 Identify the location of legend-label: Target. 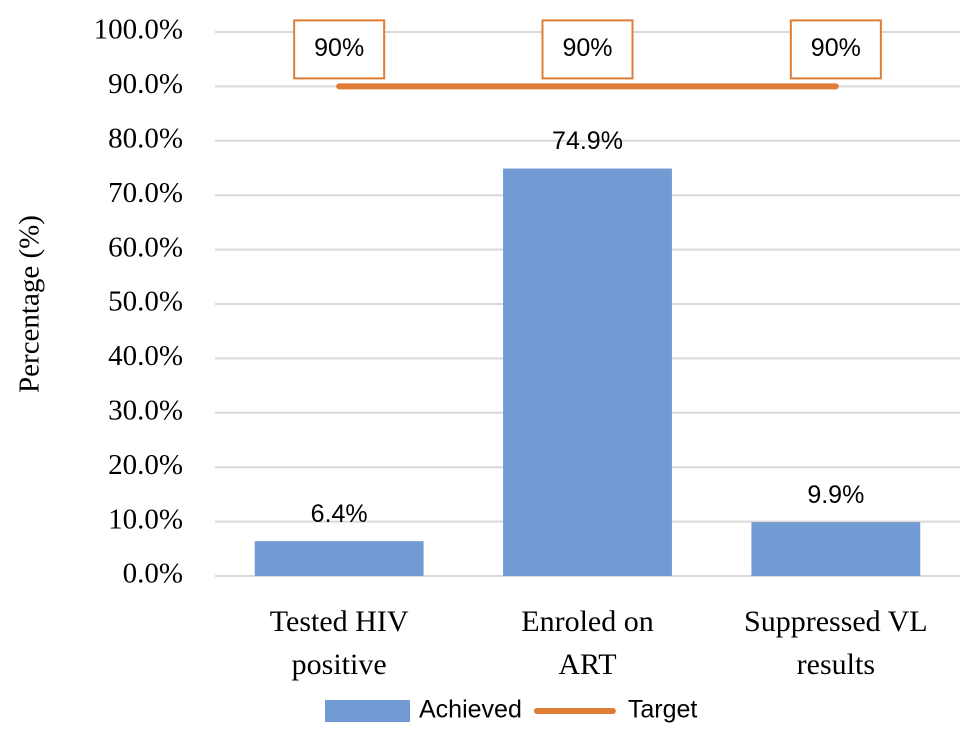
(663, 710).